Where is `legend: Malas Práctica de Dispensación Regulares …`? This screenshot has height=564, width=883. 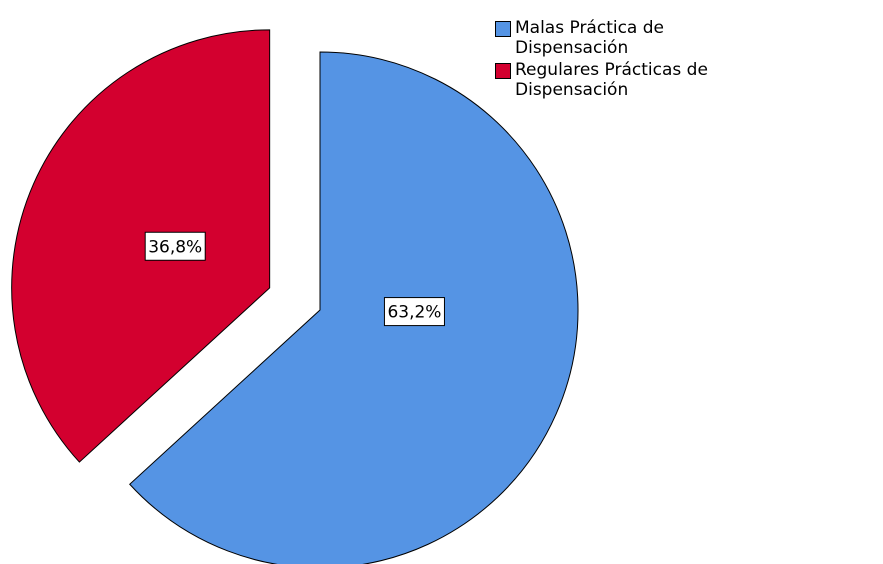 legend: Malas Práctica de Dispensación Regulares … is located at coordinates (685, 60).